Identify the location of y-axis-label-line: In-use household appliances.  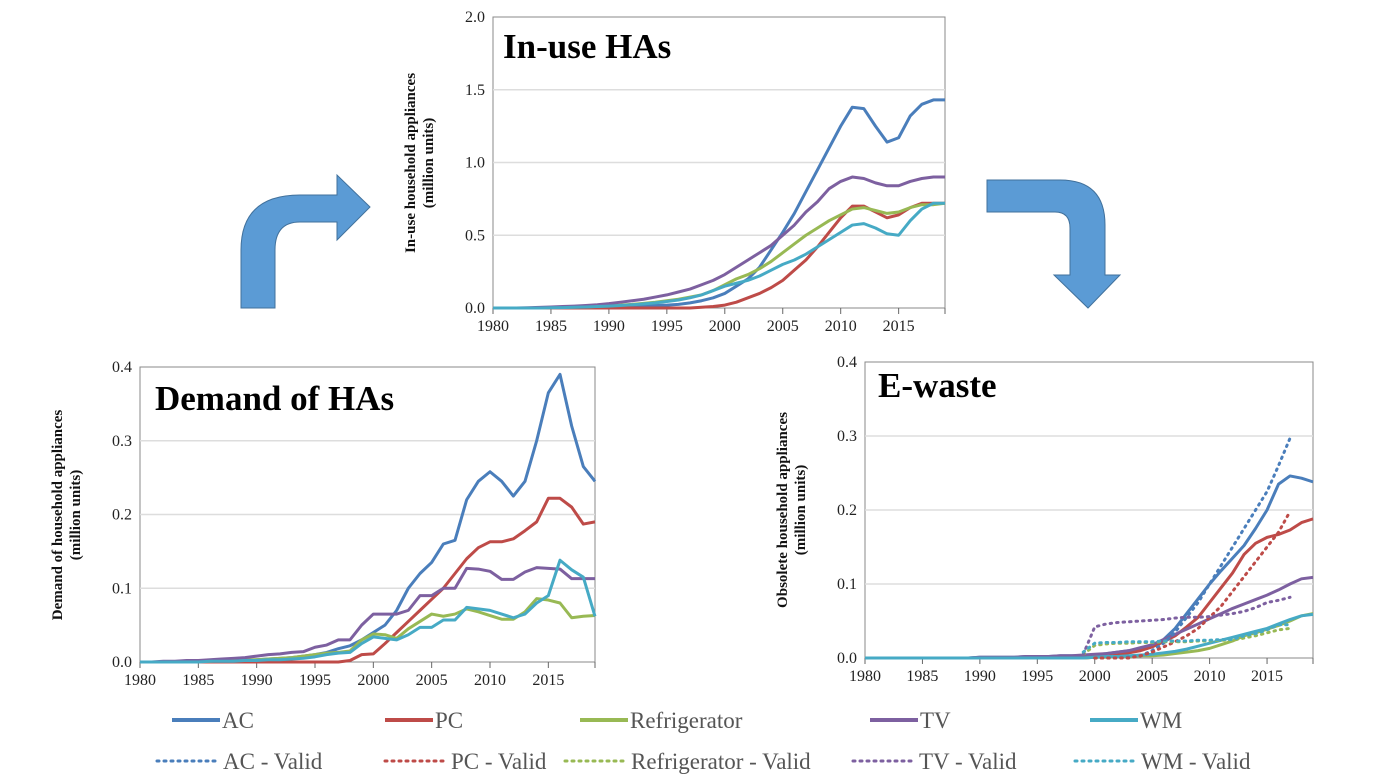
(411, 163).